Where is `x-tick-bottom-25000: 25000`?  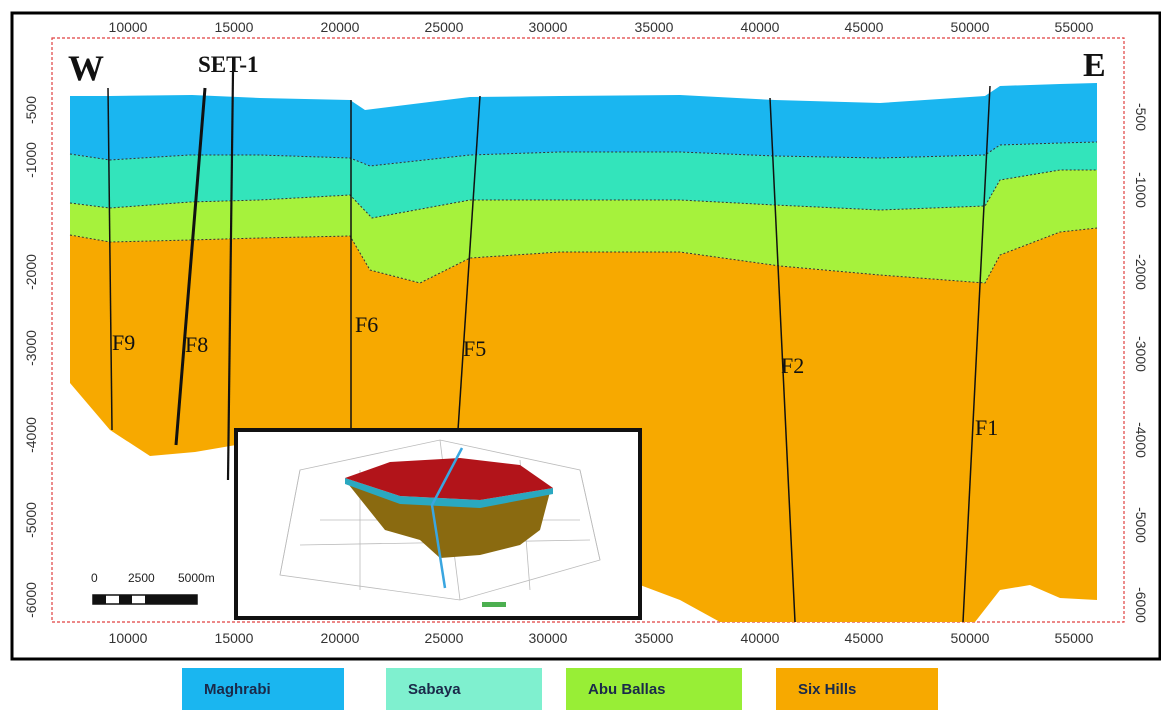
x-tick-bottom-25000: 25000 is located at coordinates (444, 638).